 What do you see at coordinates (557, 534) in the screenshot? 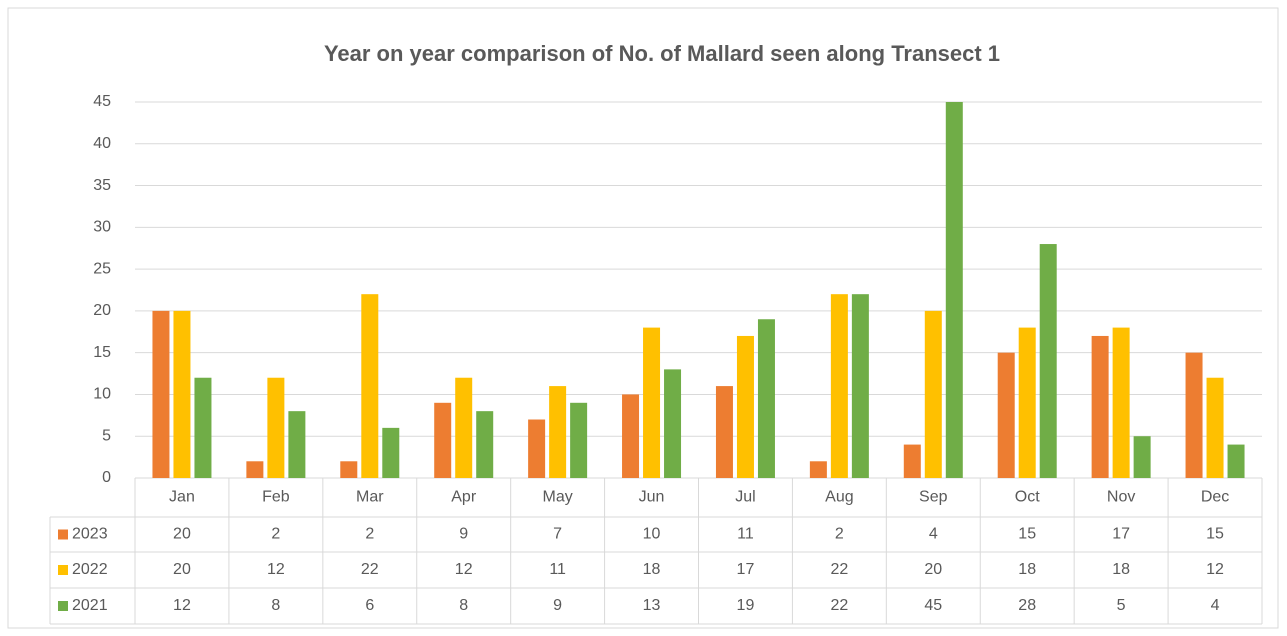
I see `table-value: 7` at bounding box center [557, 534].